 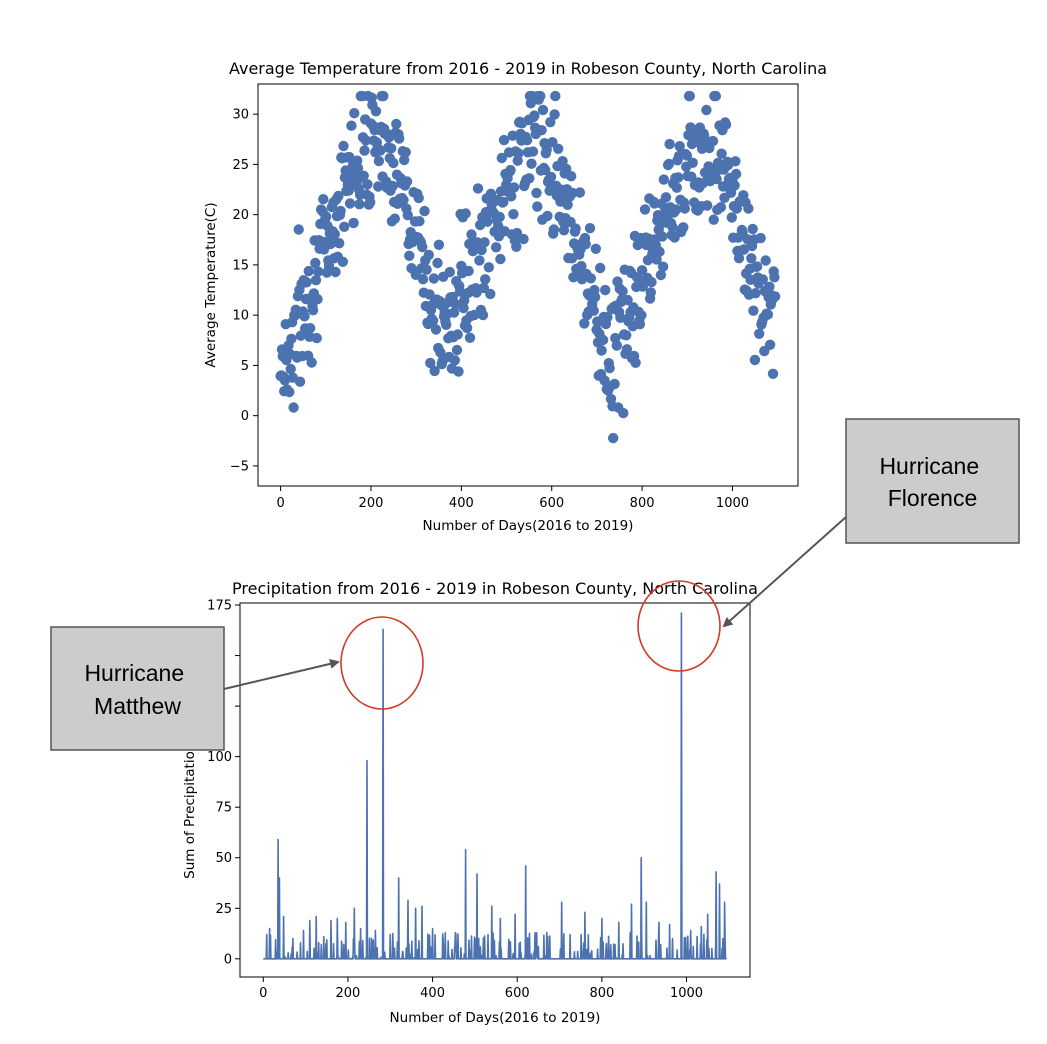 What do you see at coordinates (239, 466) in the screenshot?
I see `temperature-y-tick-label: −5` at bounding box center [239, 466].